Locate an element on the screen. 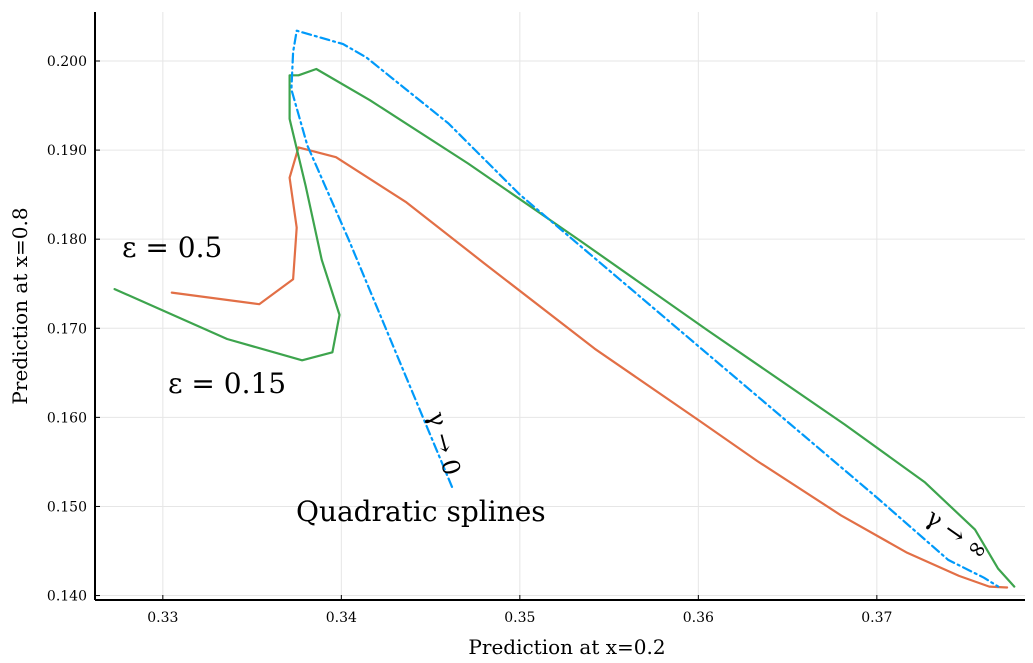  x-tick-label: 0.37 is located at coordinates (876, 618).